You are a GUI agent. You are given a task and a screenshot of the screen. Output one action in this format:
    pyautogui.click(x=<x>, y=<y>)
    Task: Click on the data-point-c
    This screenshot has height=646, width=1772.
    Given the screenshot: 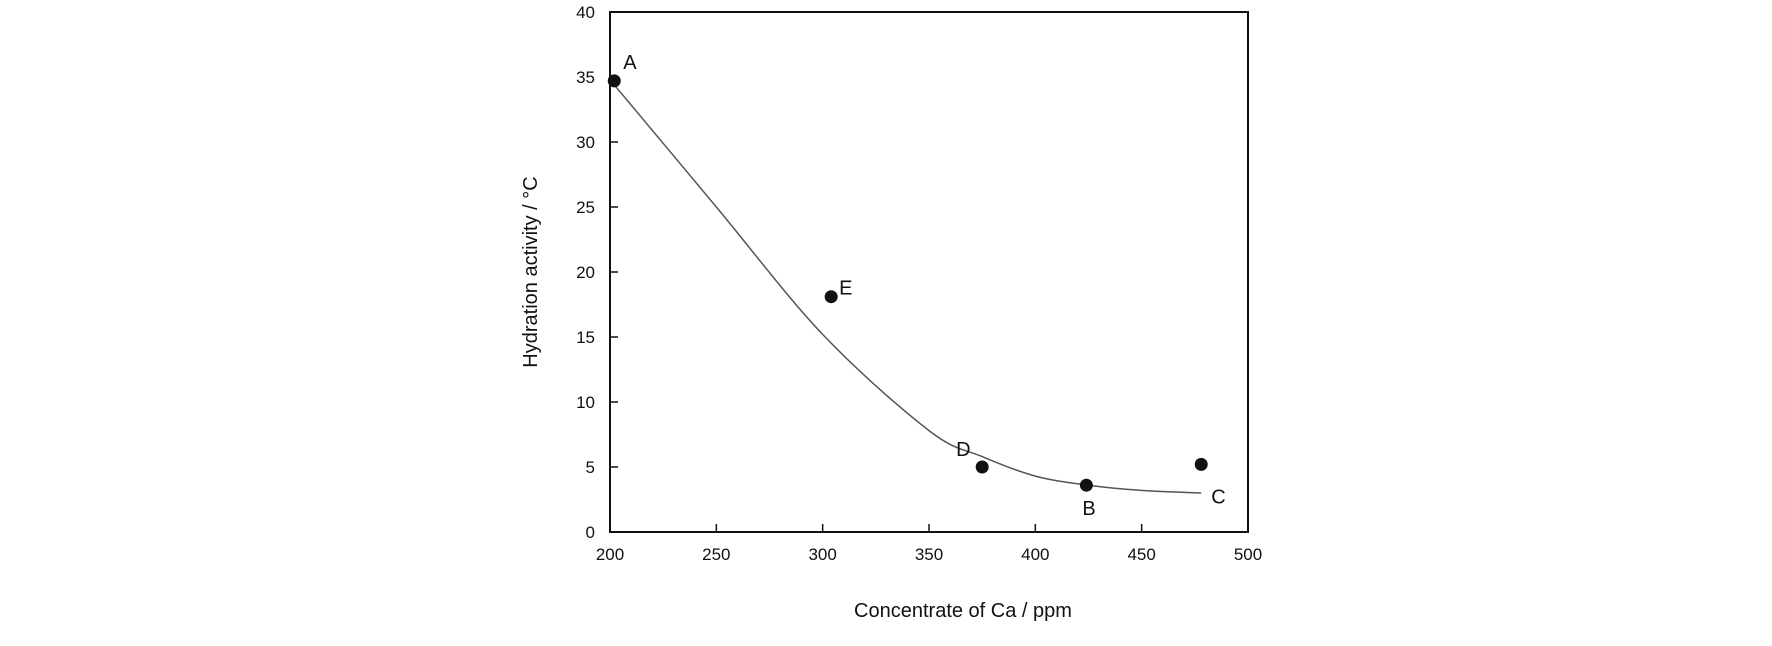 What is the action you would take?
    pyautogui.click(x=1201, y=464)
    